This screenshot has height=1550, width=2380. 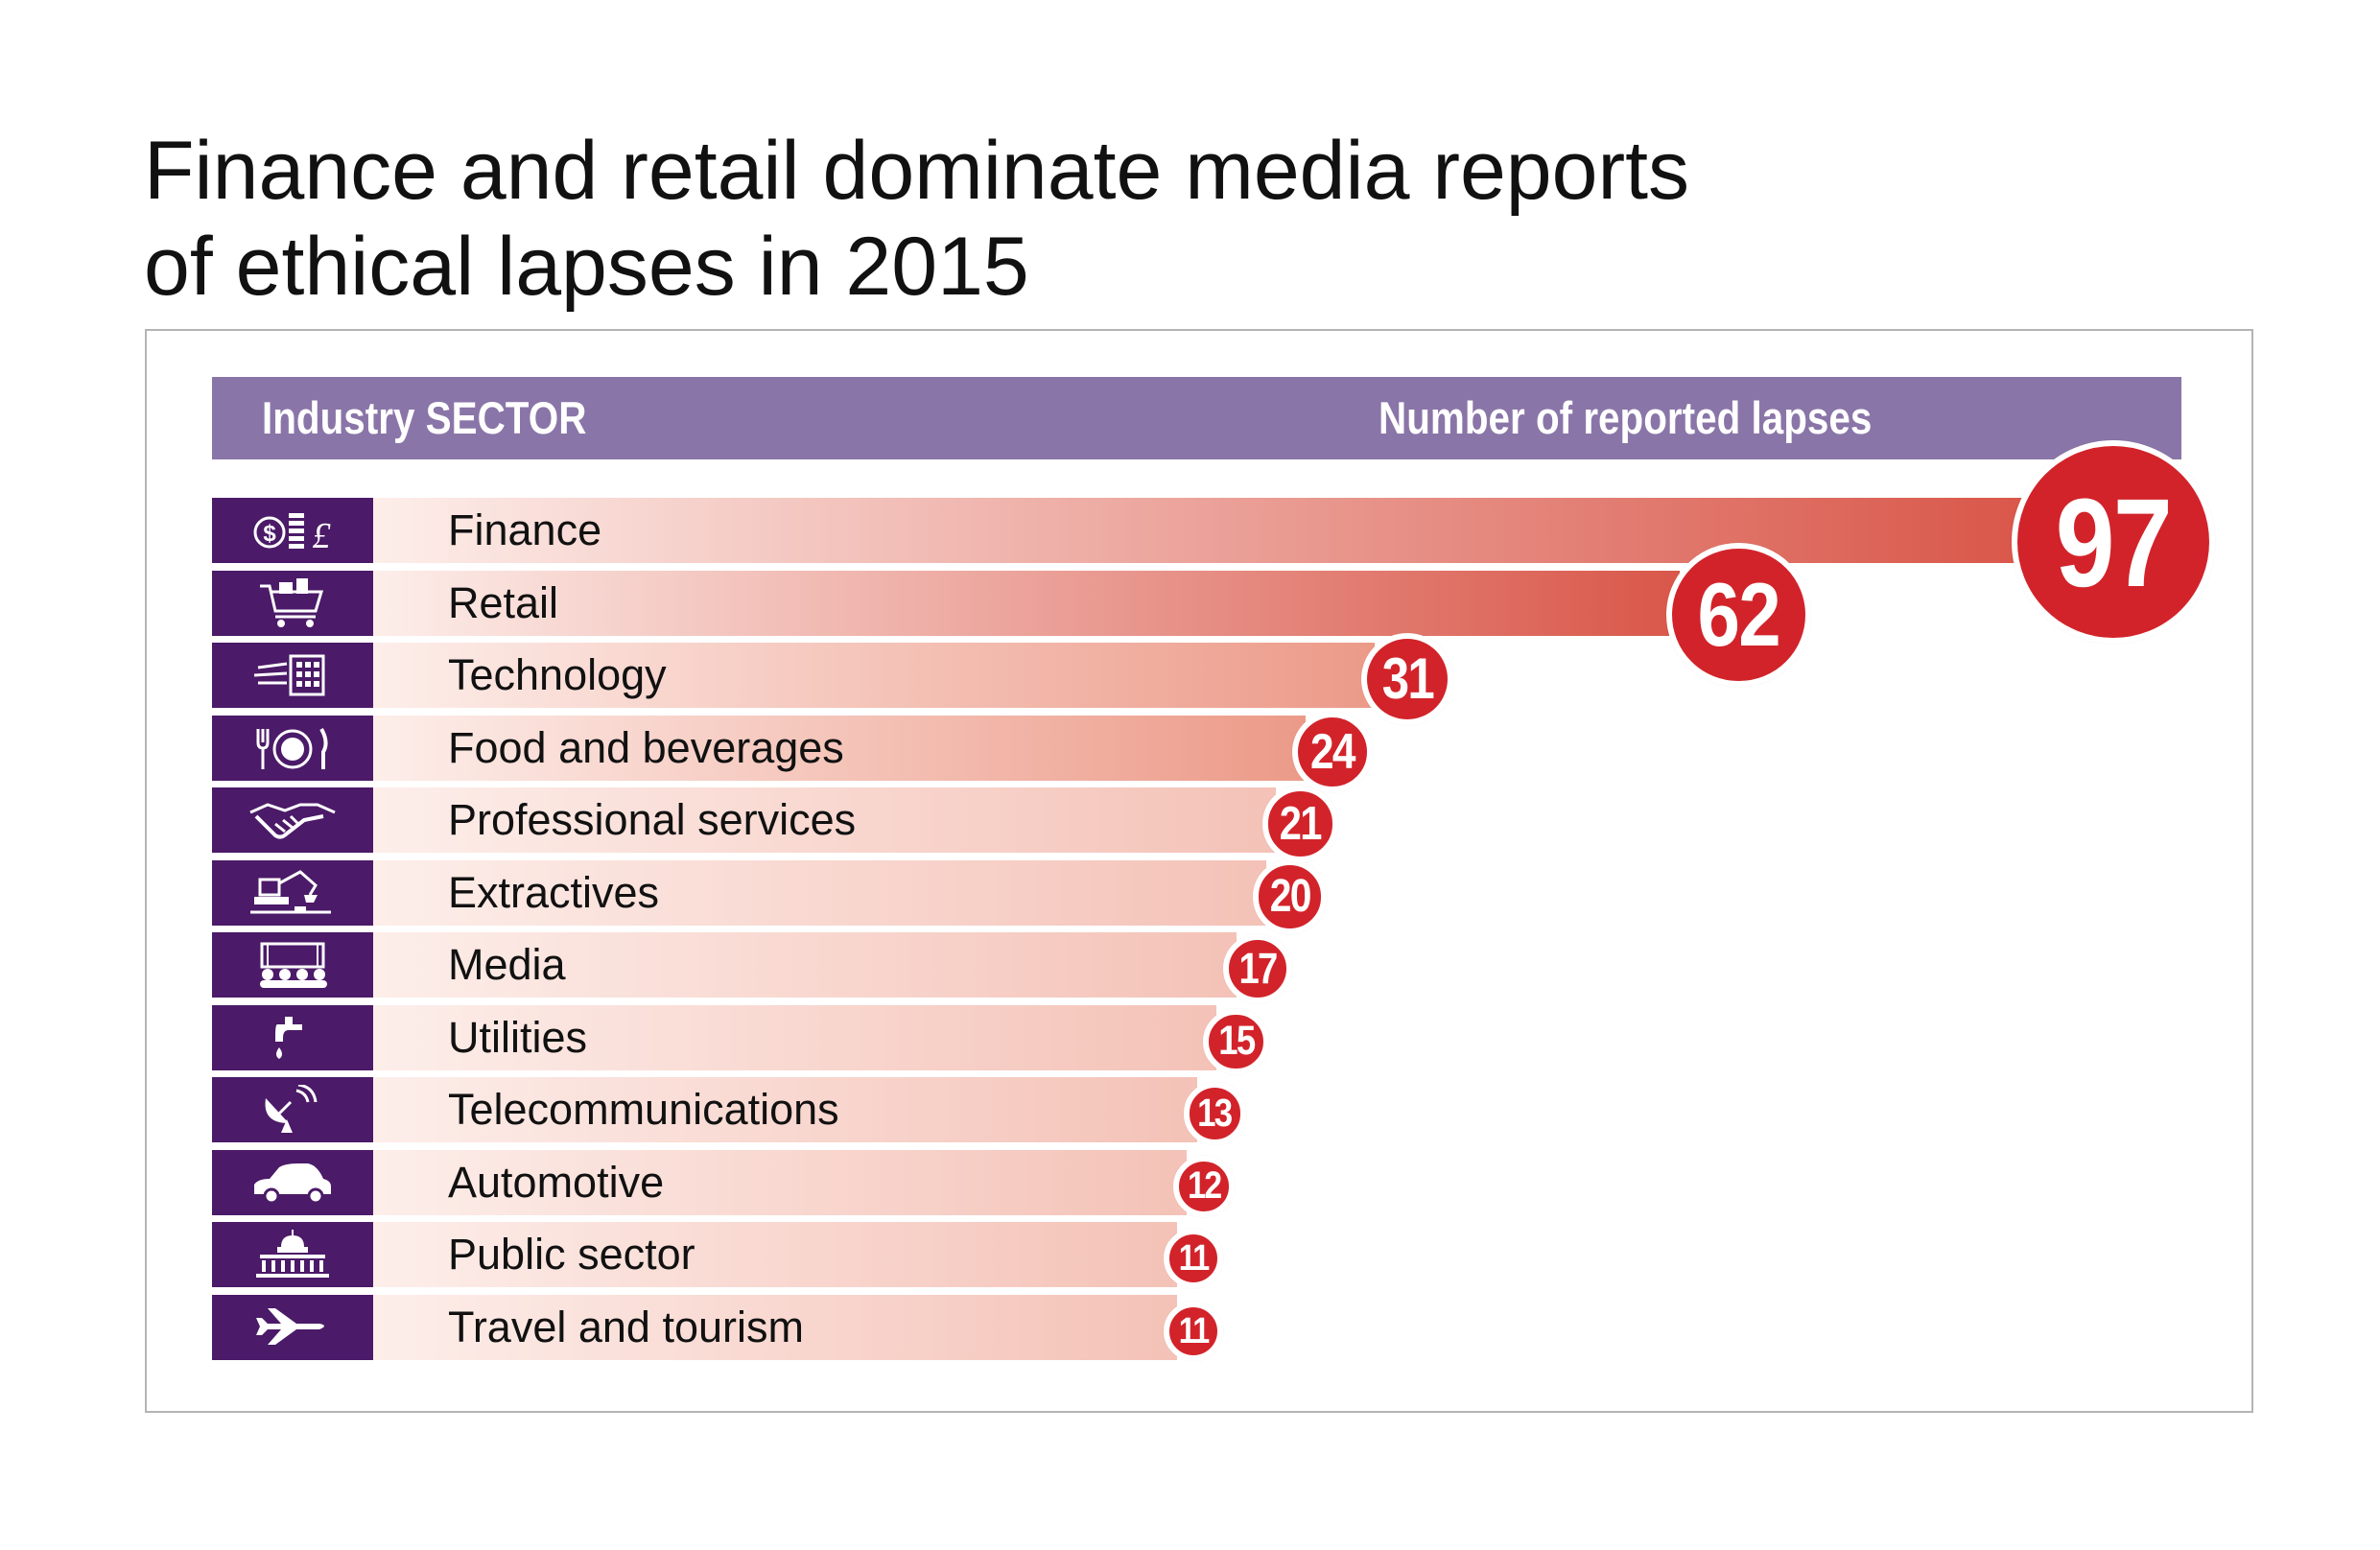 I want to click on value-label: 20, so click(x=1290, y=897).